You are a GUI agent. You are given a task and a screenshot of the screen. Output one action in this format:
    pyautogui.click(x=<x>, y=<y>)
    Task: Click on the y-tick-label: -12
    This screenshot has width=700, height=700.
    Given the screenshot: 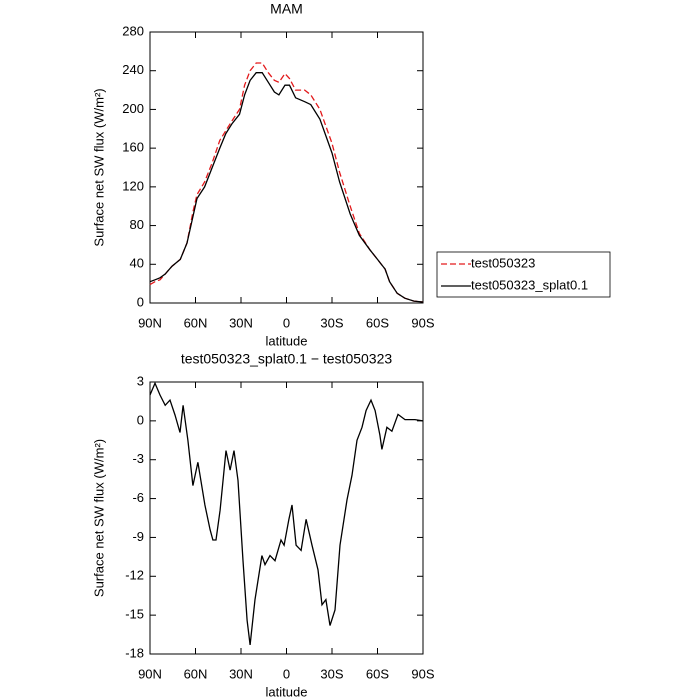 What is the action you would take?
    pyautogui.click(x=134, y=575)
    